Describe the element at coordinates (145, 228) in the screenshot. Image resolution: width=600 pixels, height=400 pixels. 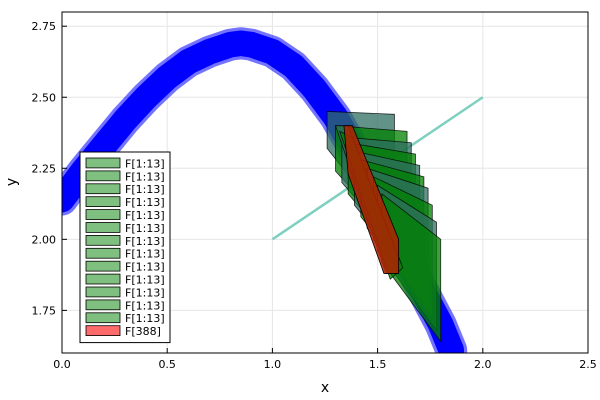
I see `legend-label-6: F[1:13]` at that location.